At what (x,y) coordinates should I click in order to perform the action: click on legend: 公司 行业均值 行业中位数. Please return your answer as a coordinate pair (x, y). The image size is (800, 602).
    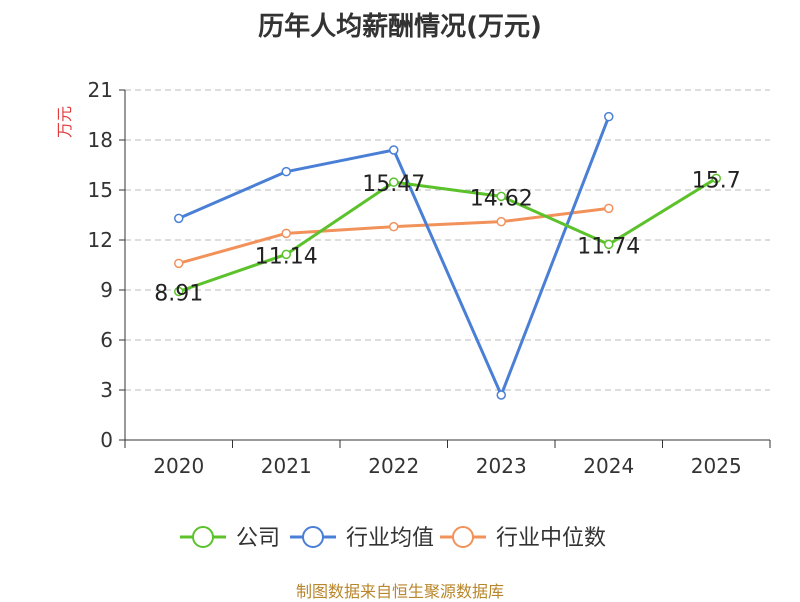
    Looking at the image, I should click on (393, 538).